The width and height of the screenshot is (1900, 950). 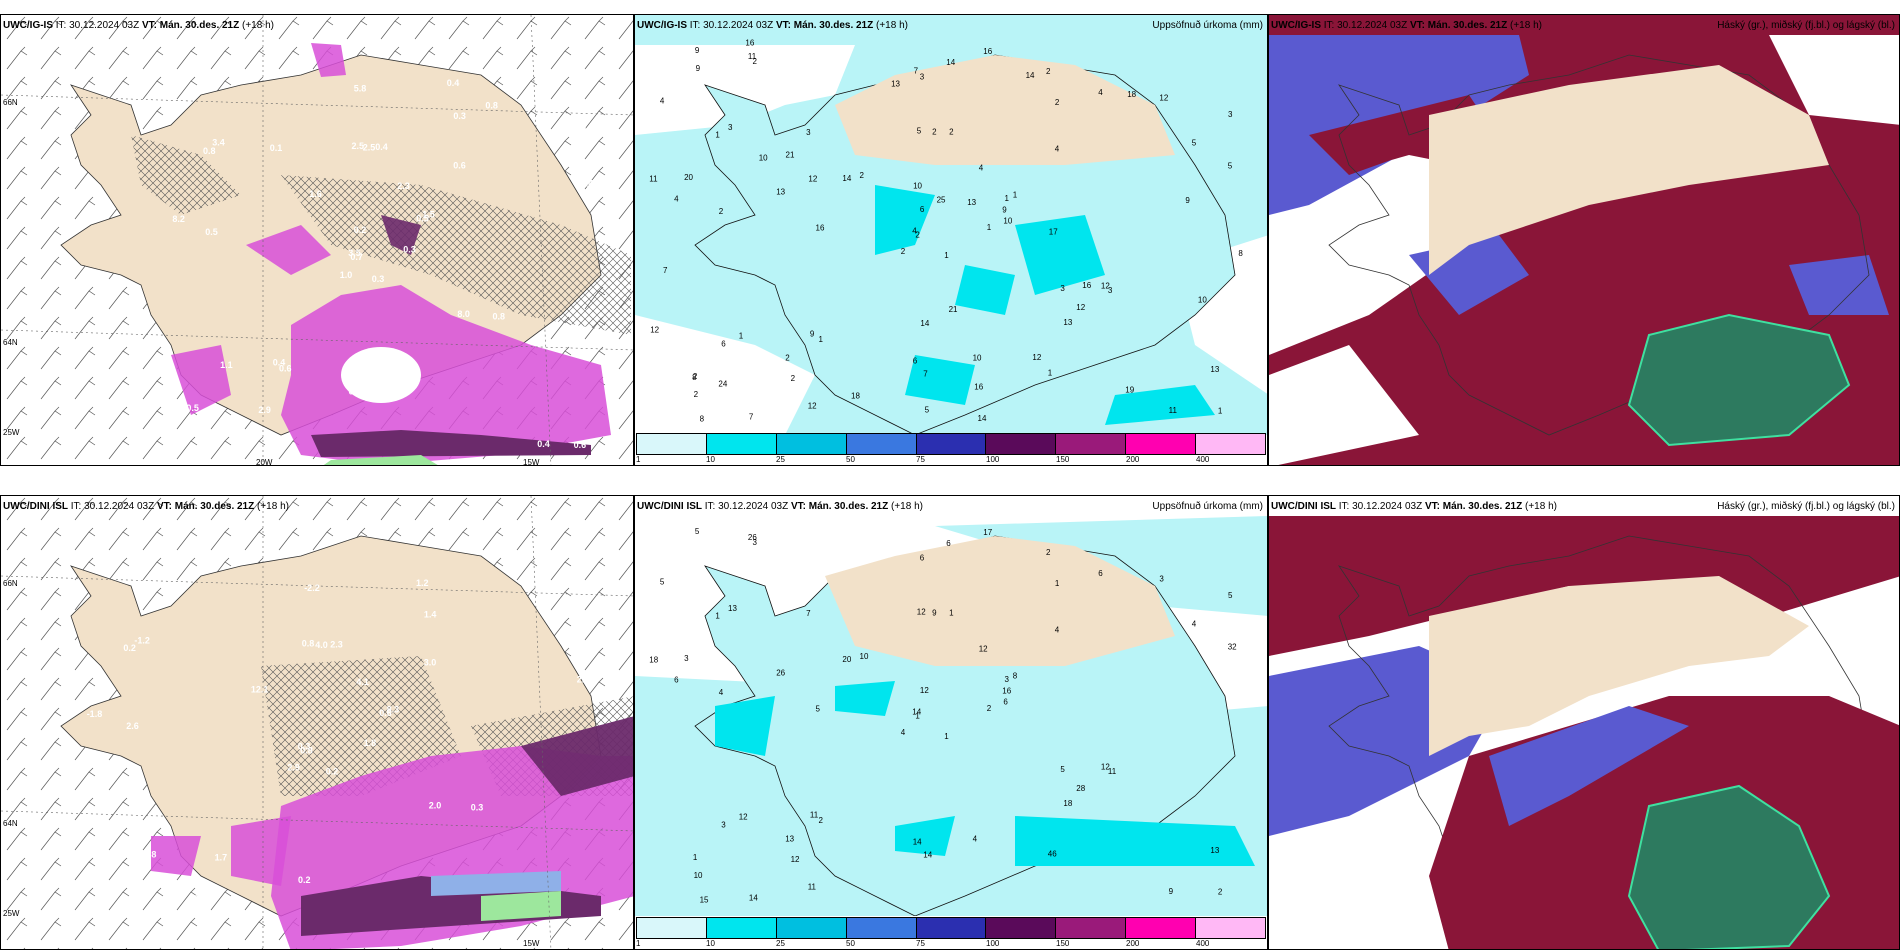 What do you see at coordinates (393, 710) in the screenshot?
I see `value-label: 8.3` at bounding box center [393, 710].